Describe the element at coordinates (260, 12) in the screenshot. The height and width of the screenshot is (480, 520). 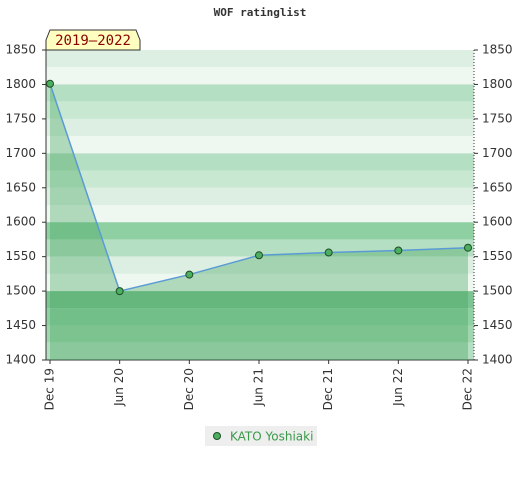
I see `chart-title: WOF ratinglist` at that location.